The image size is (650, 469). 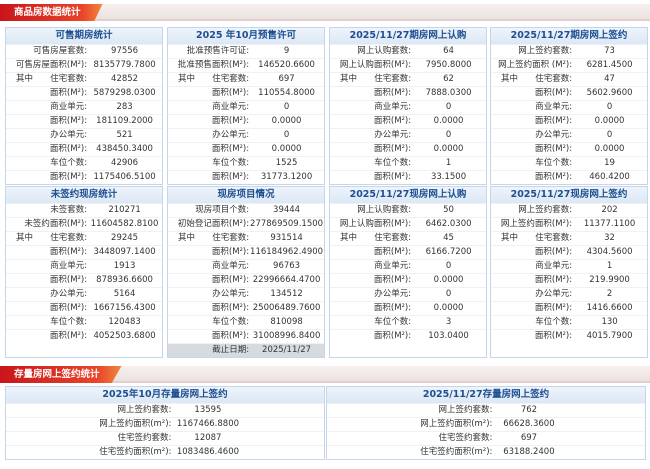 What do you see at coordinates (124, 177) in the screenshot?
I see `row-value: 1175406.5100` at bounding box center [124, 177].